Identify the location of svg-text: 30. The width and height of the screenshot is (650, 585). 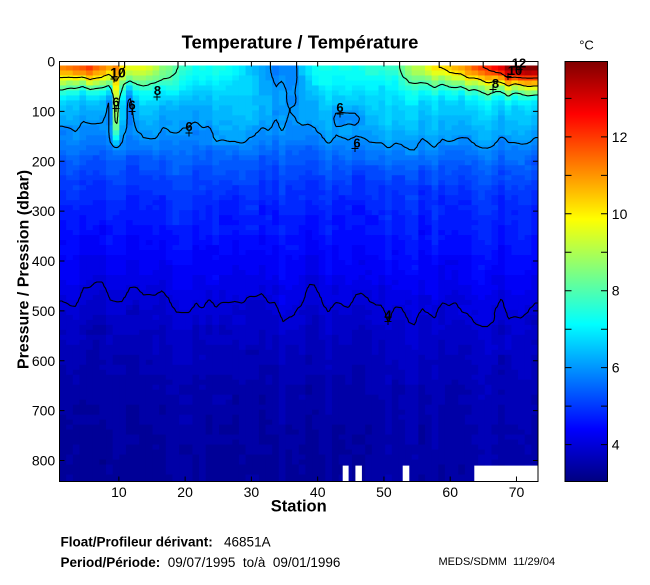
(252, 492).